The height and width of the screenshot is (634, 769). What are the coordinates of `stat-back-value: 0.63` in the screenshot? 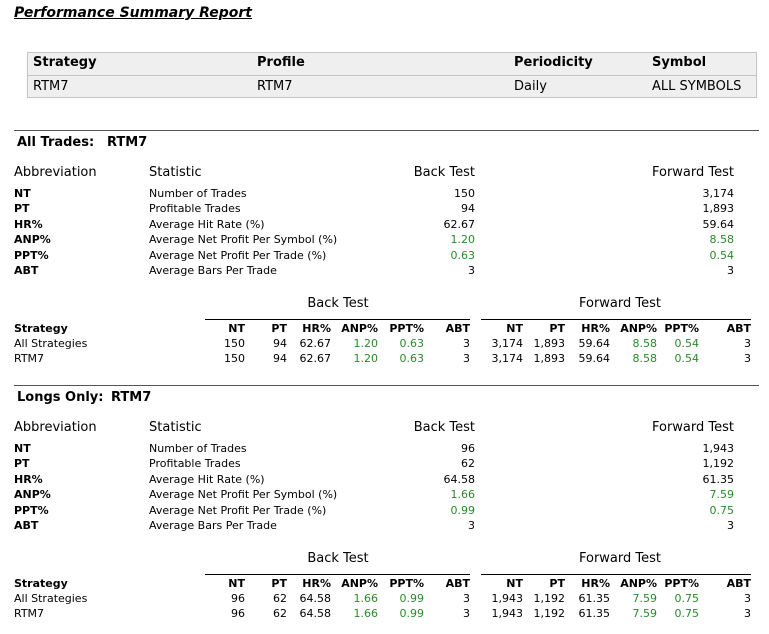 It's located at (463, 255).